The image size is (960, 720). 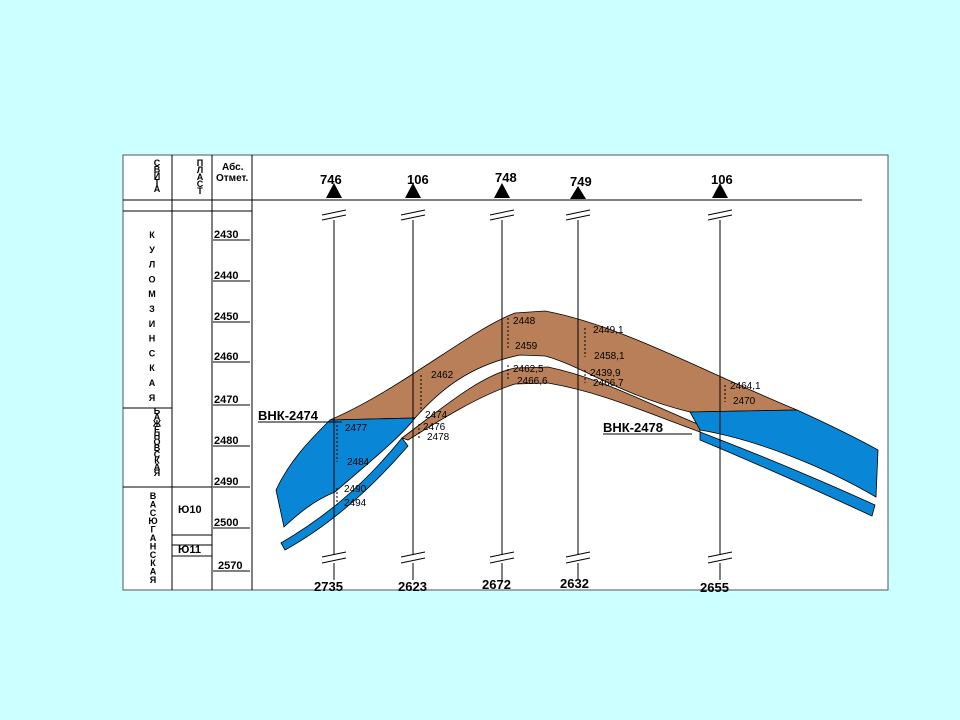 I want to click on suite-letter: Е, so click(x=157, y=430).